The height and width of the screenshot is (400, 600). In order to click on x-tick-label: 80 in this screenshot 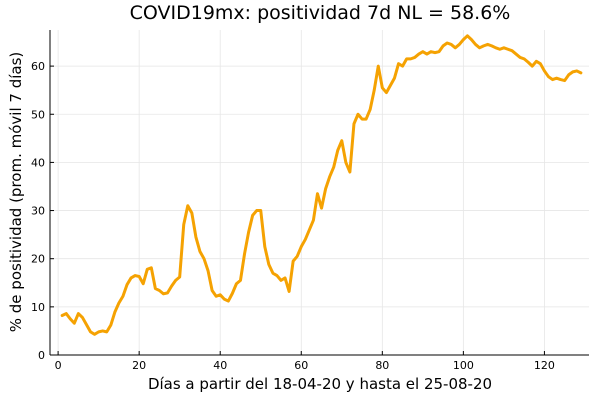, I will do `click(382, 365)`.